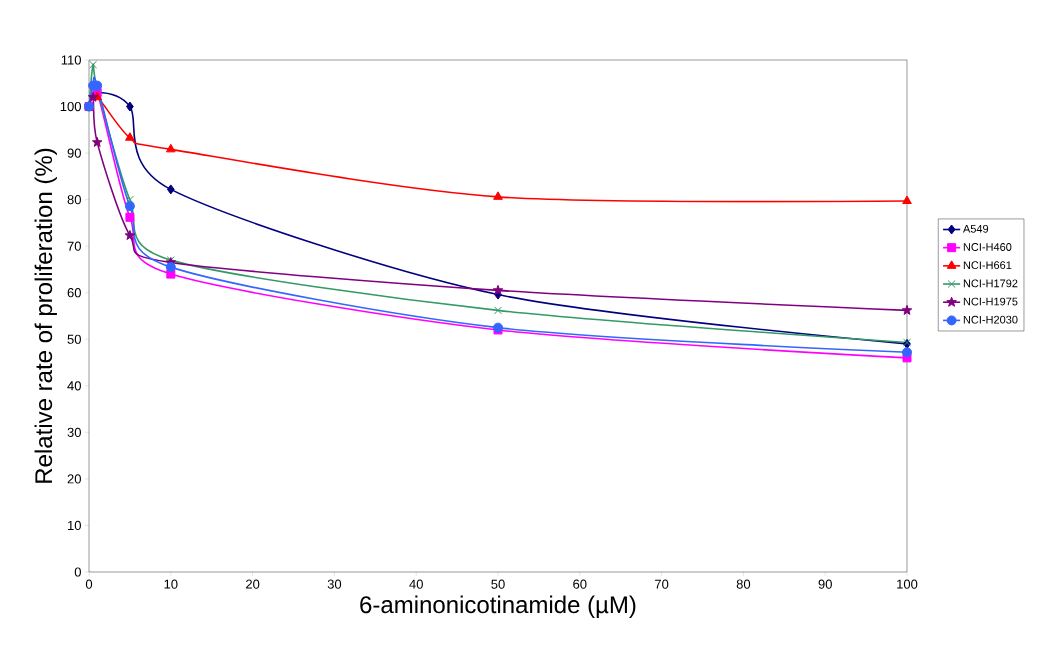 Image resolution: width=1058 pixels, height=653 pixels. I want to click on x-tick-label: 40, so click(416, 584).